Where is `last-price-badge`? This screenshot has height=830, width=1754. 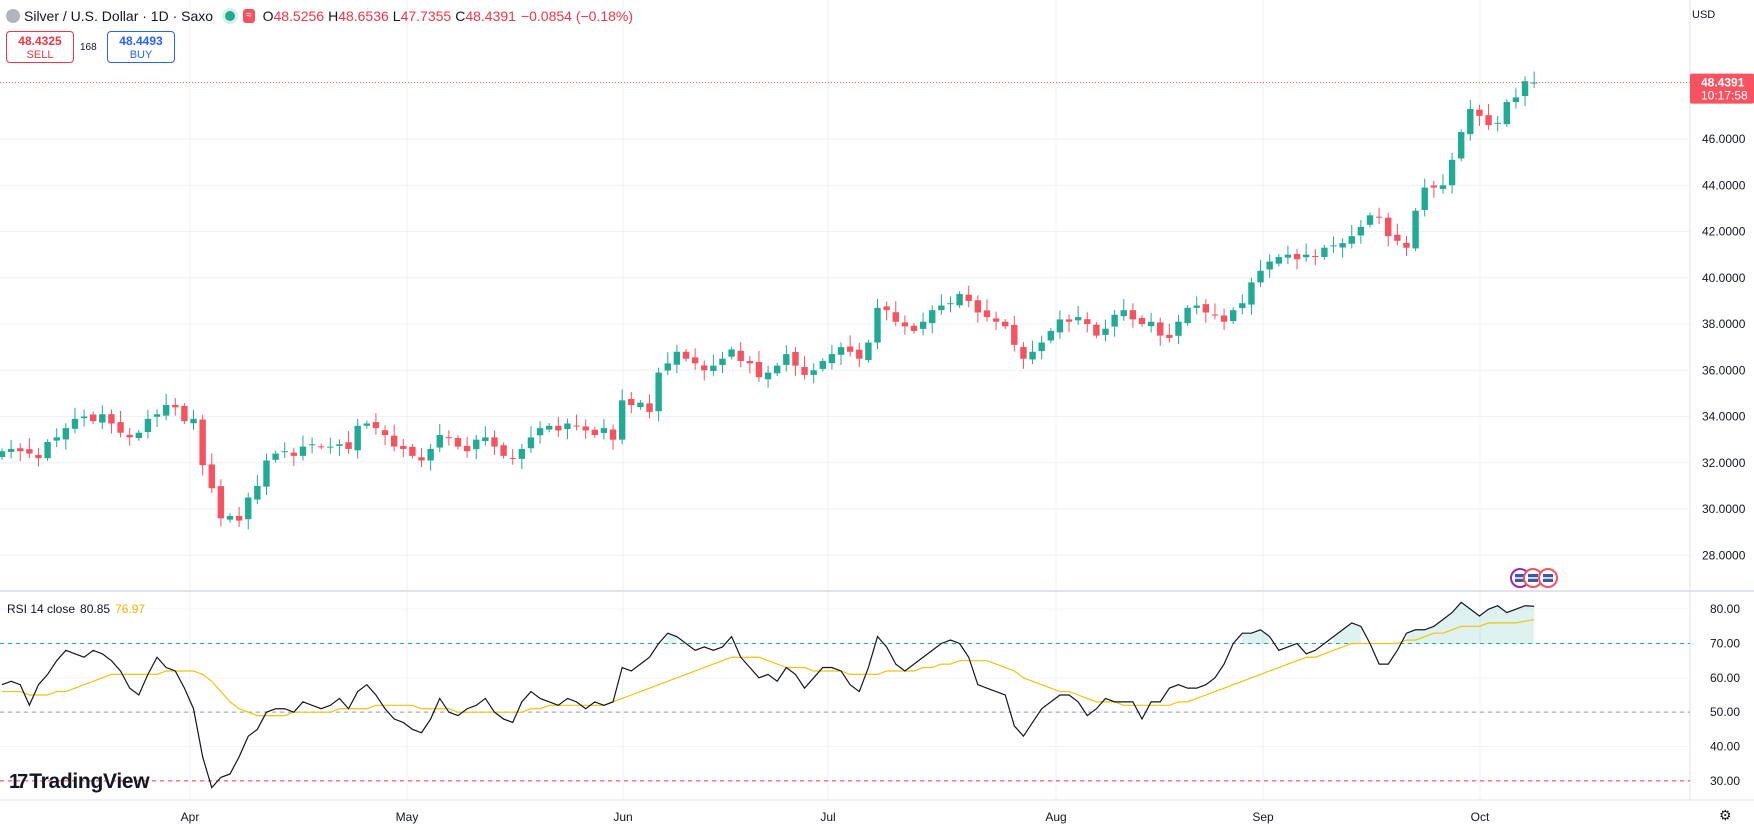
last-price-badge is located at coordinates (1722, 88).